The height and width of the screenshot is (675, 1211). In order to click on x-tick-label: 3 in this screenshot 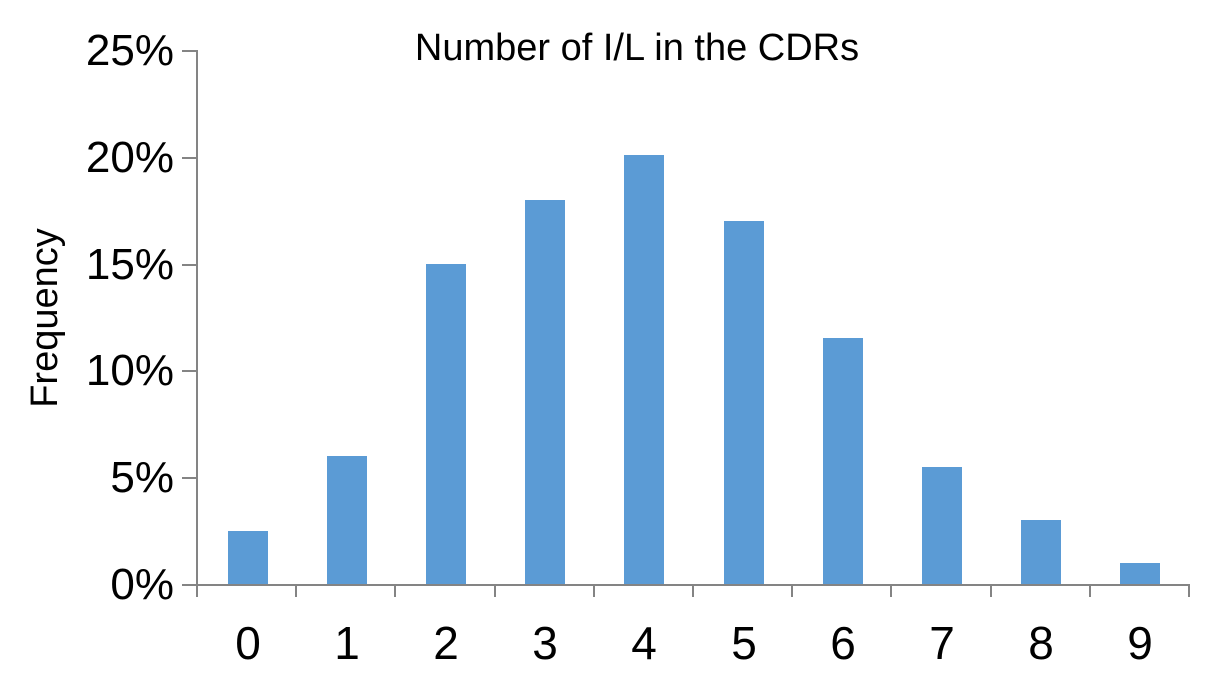, I will do `click(545, 643)`.